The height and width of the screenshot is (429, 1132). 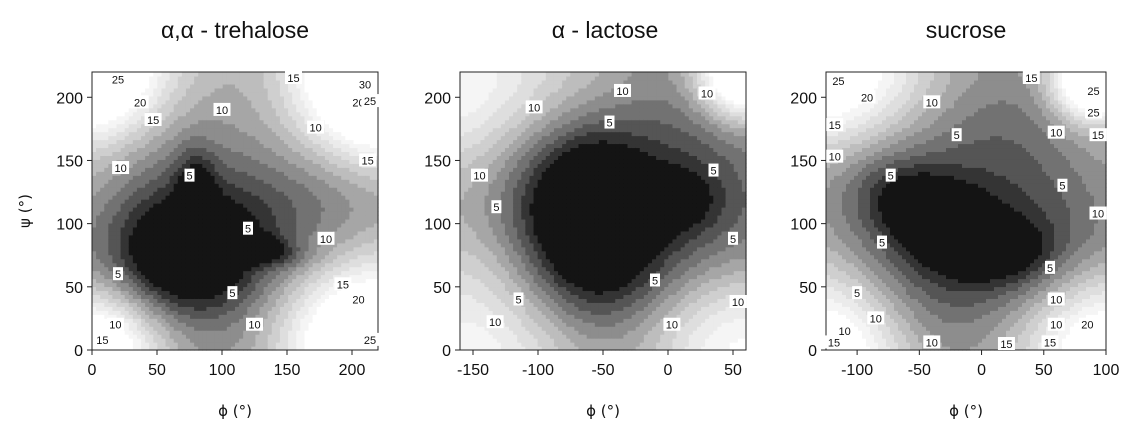 I want to click on contour-label: 25, so click(x=370, y=339).